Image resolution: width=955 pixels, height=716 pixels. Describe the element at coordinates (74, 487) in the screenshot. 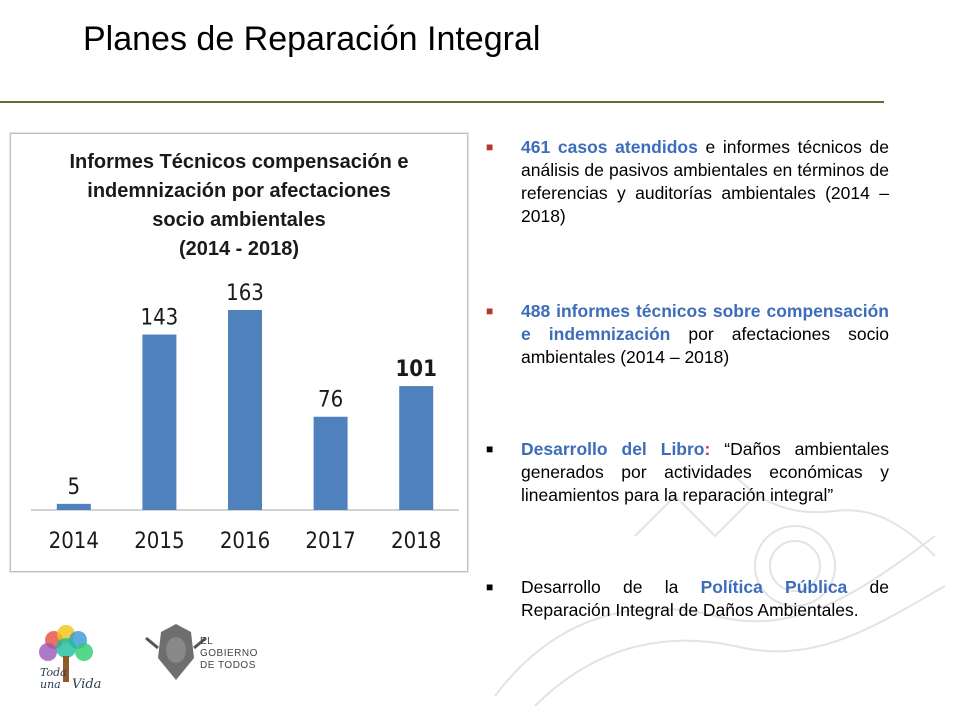

I see `data-label-2014: 5` at that location.